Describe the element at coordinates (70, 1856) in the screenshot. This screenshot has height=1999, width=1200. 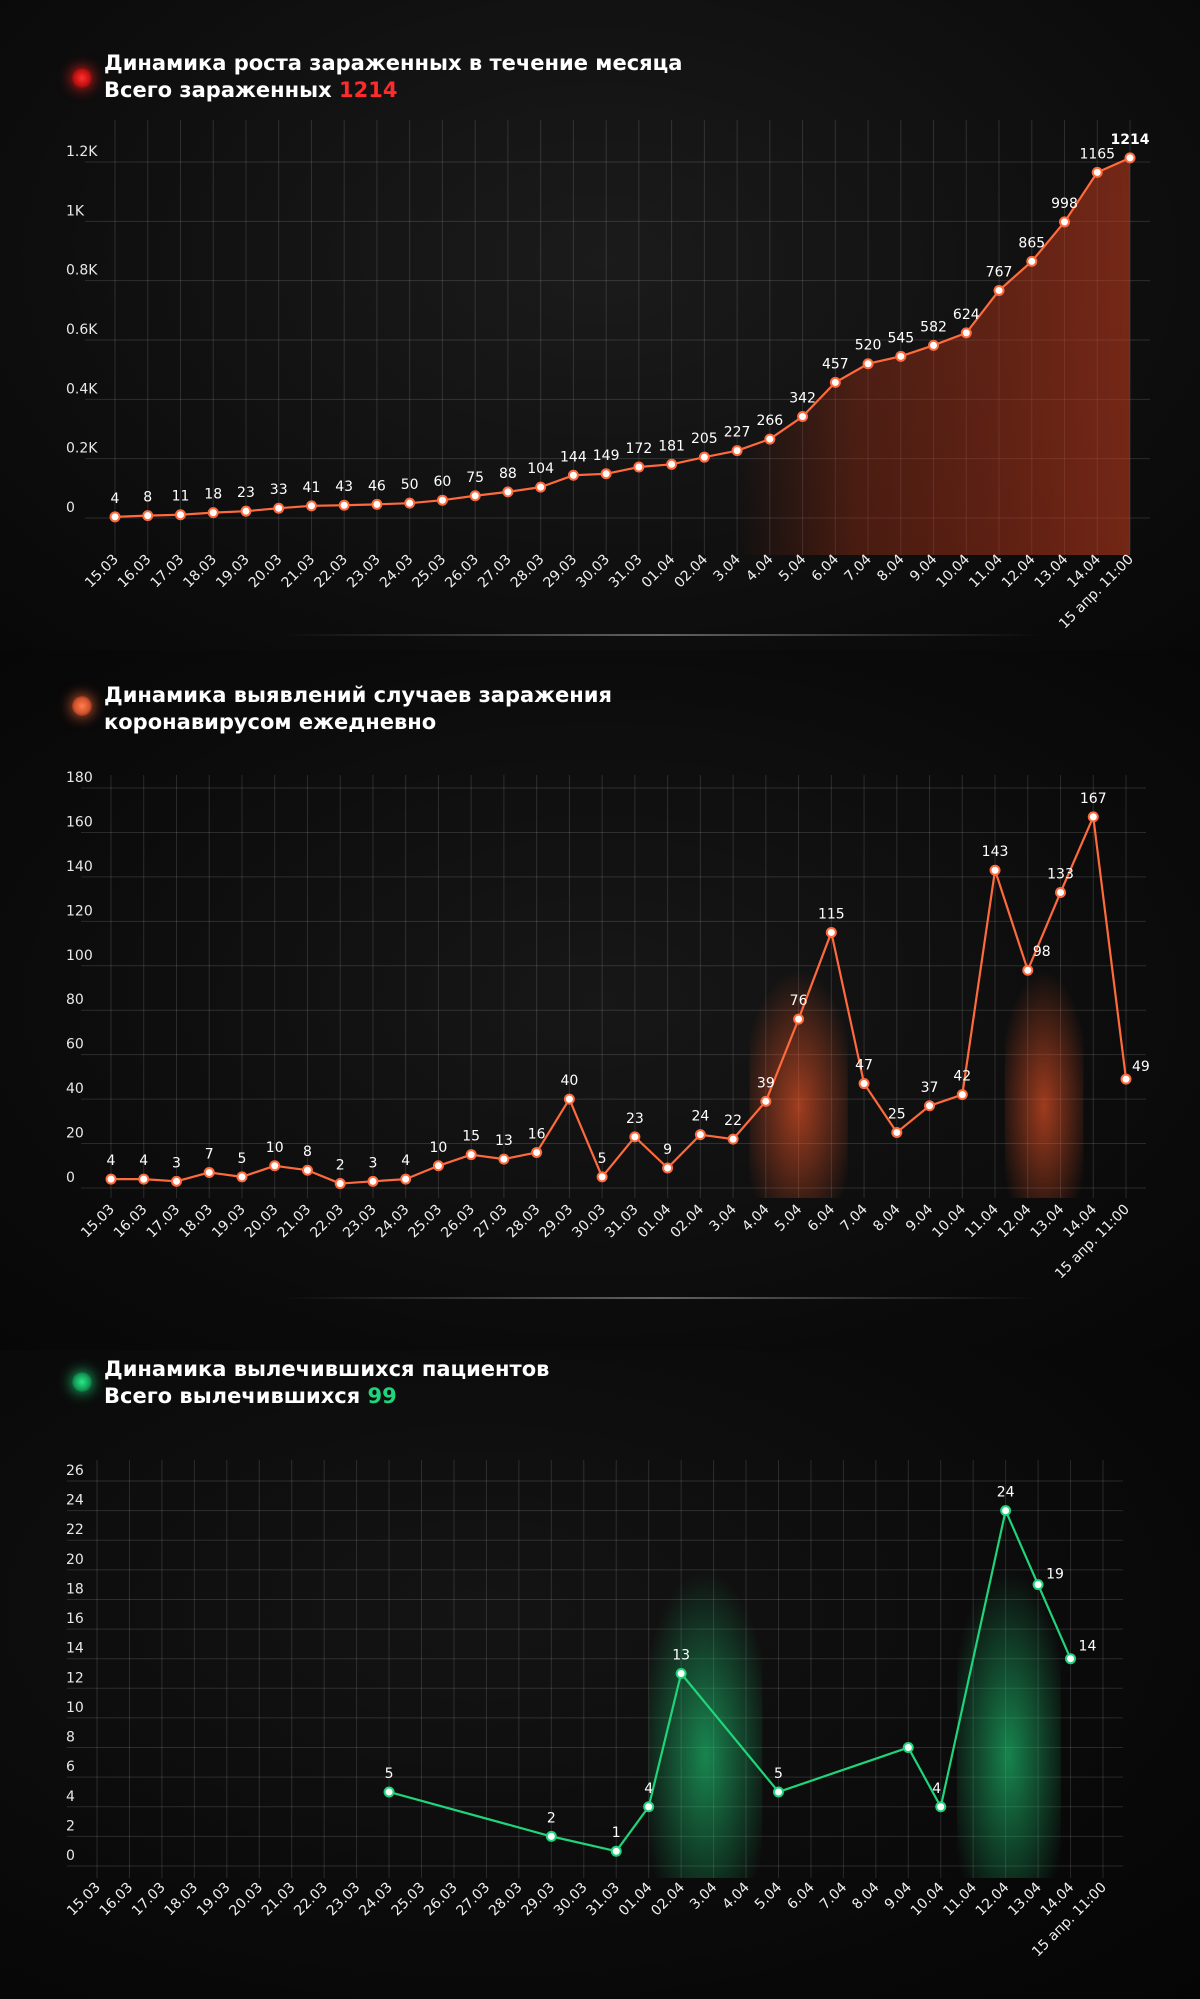
I see `y-tick-label: 0` at that location.